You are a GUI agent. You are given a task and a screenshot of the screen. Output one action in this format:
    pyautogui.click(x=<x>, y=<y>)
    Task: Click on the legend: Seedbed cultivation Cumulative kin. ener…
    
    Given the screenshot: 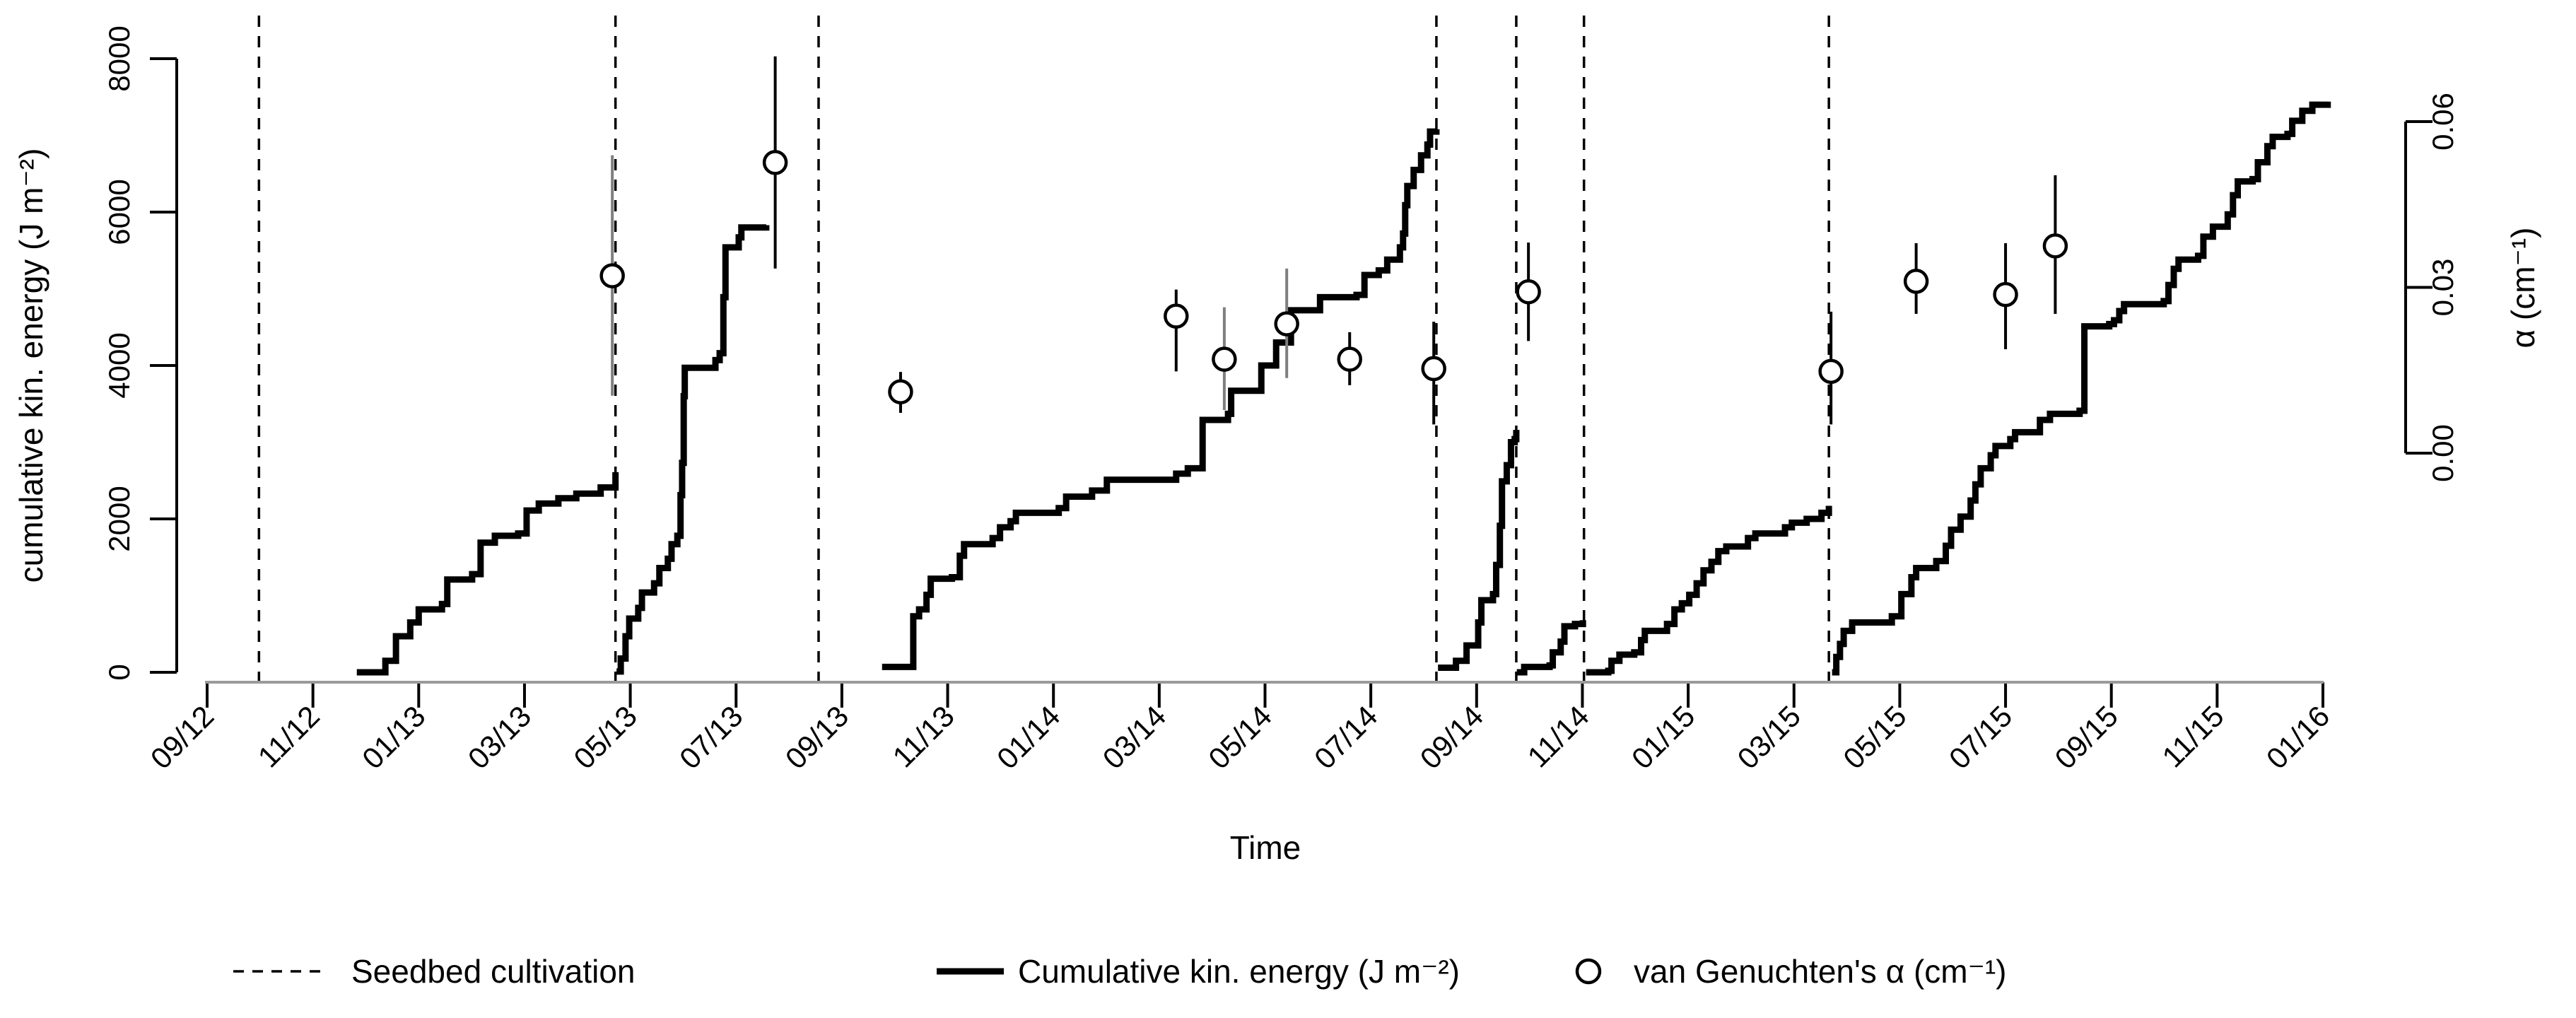 What is the action you would take?
    pyautogui.click(x=1120, y=971)
    